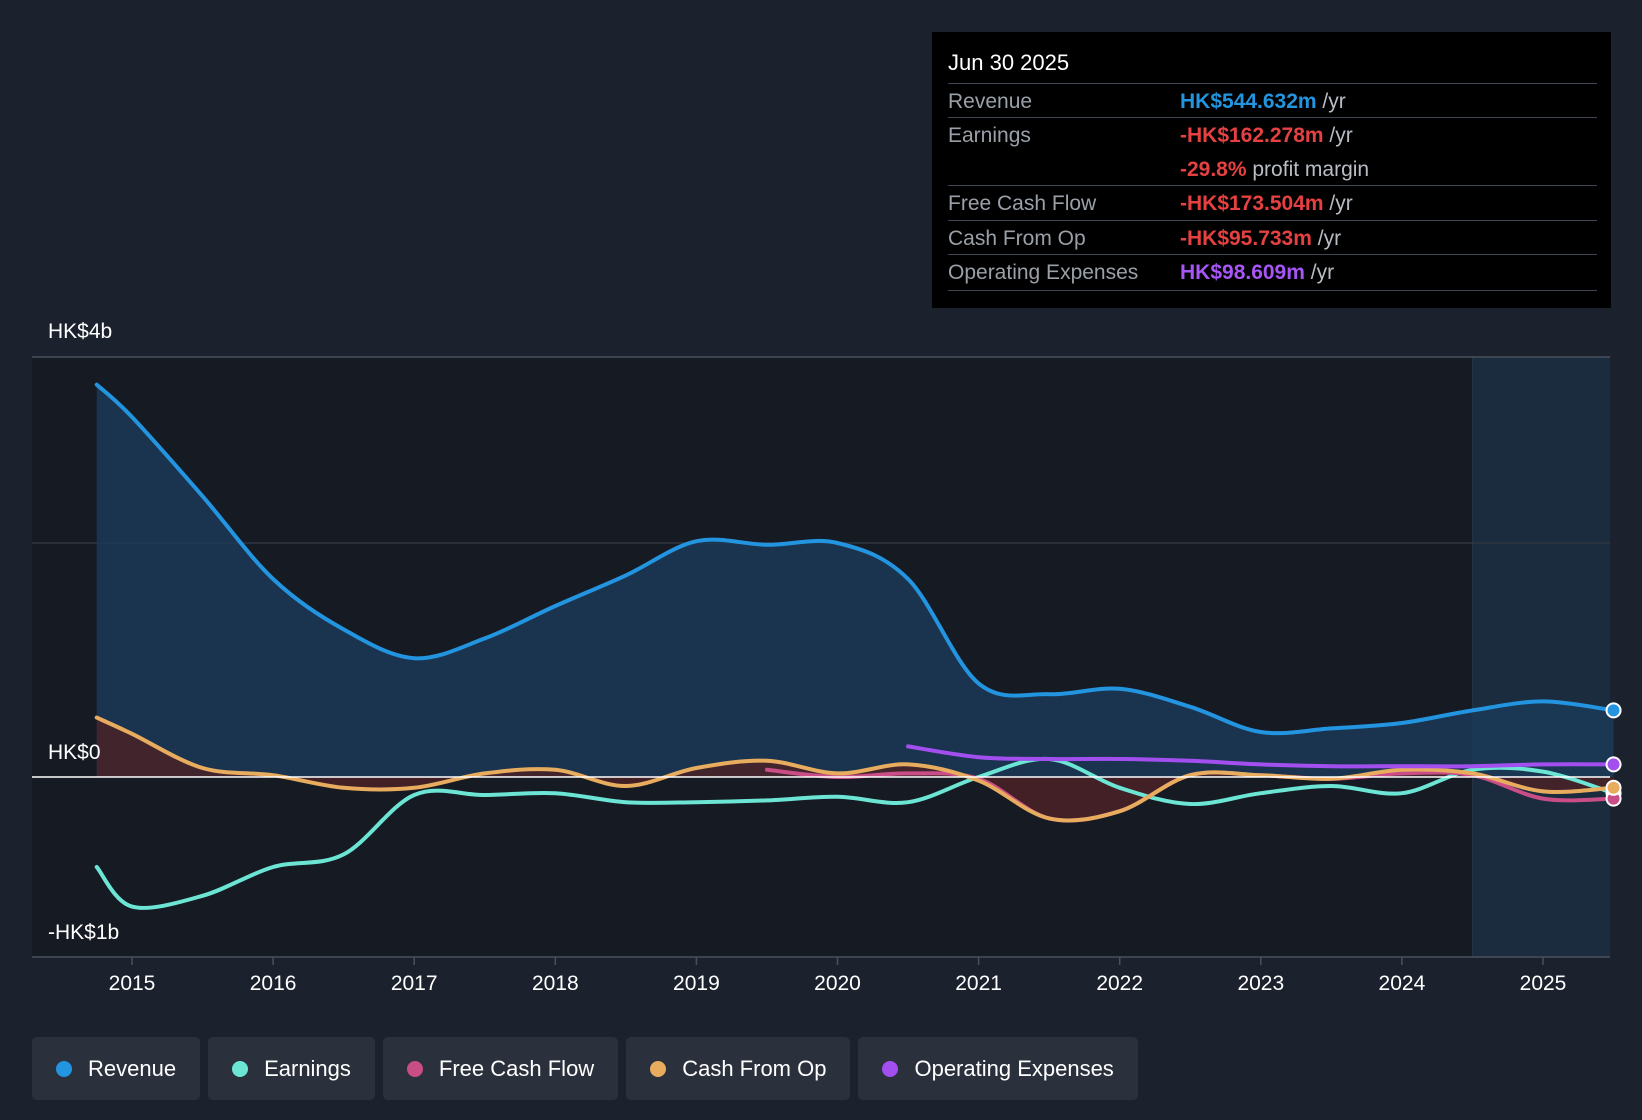 This screenshot has height=1120, width=1642. What do you see at coordinates (516, 1068) in the screenshot?
I see `legend-label: Free Cash Flow` at bounding box center [516, 1068].